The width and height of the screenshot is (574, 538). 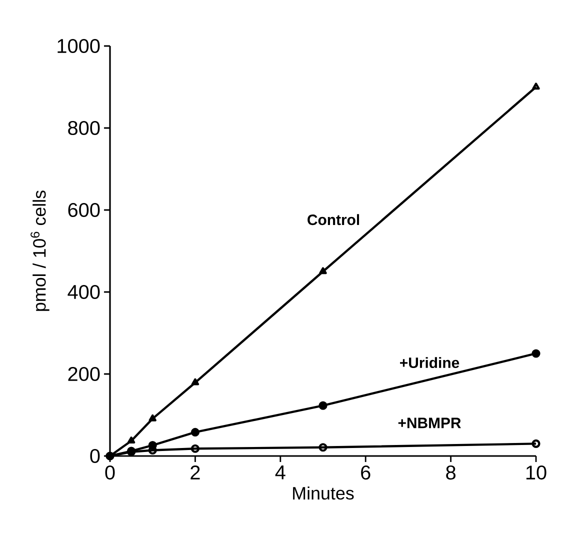 I want to click on series-label: Control, so click(x=334, y=220).